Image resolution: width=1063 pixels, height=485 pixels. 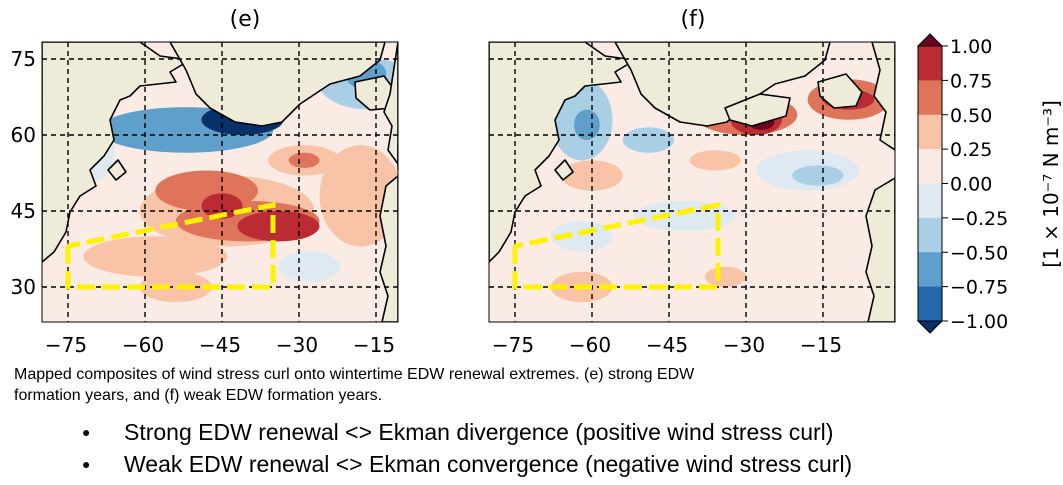 What do you see at coordinates (693, 19) in the screenshot?
I see `panel-title: (f)` at bounding box center [693, 19].